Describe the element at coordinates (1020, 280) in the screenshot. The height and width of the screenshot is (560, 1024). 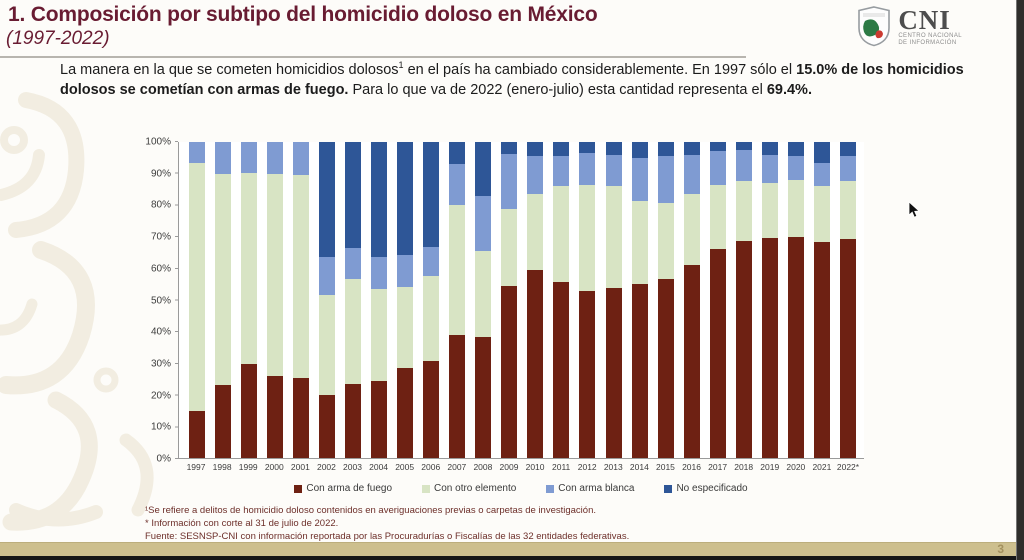
I see `right-edge-strip` at that location.